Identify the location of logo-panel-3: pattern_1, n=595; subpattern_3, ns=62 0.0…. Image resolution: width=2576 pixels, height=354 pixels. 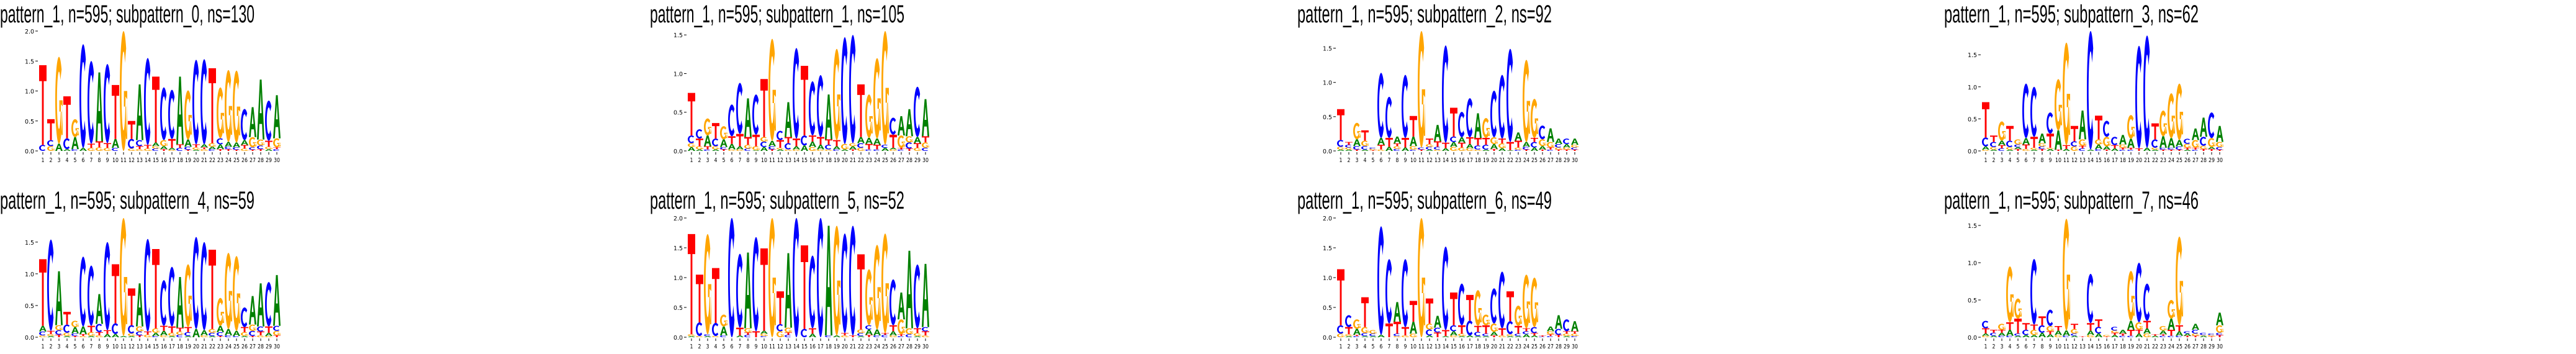
(2252, 88).